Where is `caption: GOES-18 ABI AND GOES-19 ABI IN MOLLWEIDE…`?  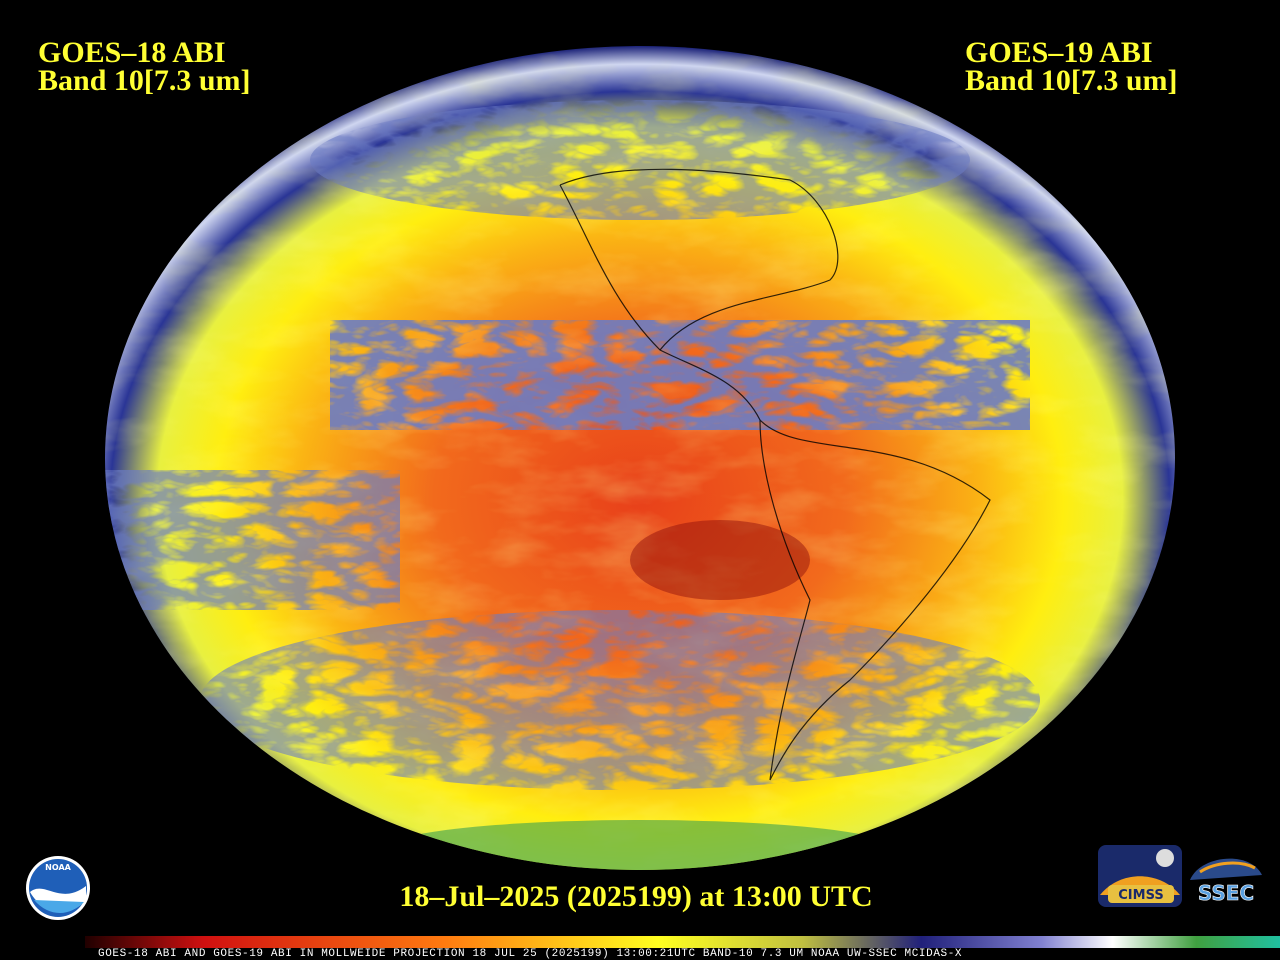 caption: GOES-18 ABI AND GOES-19 ABI IN MOLLWEIDE… is located at coordinates (530, 954).